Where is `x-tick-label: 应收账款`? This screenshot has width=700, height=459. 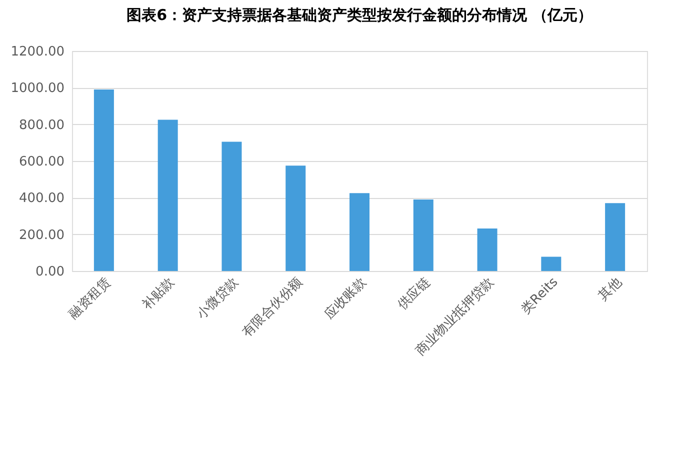 x-tick-label: 应收账款 is located at coordinates (345, 298).